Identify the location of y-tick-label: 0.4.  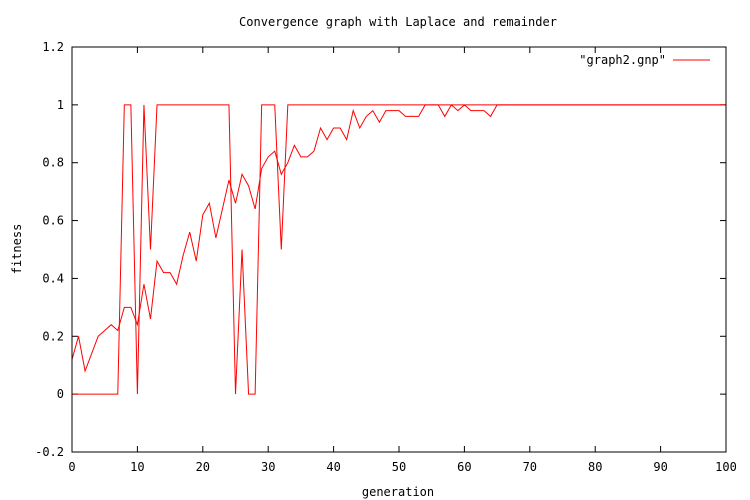
(53, 278).